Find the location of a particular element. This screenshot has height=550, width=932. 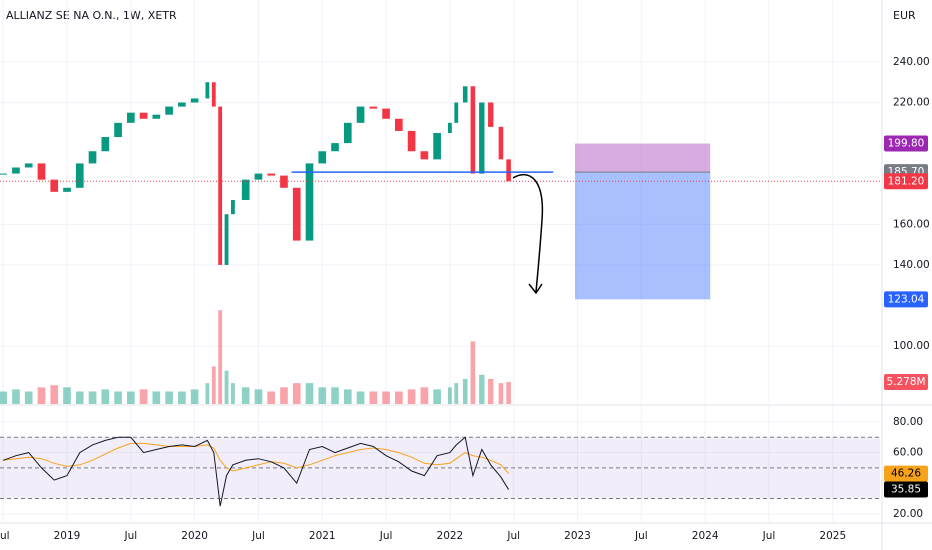

y-tick-label: 240.00 is located at coordinates (911, 62).